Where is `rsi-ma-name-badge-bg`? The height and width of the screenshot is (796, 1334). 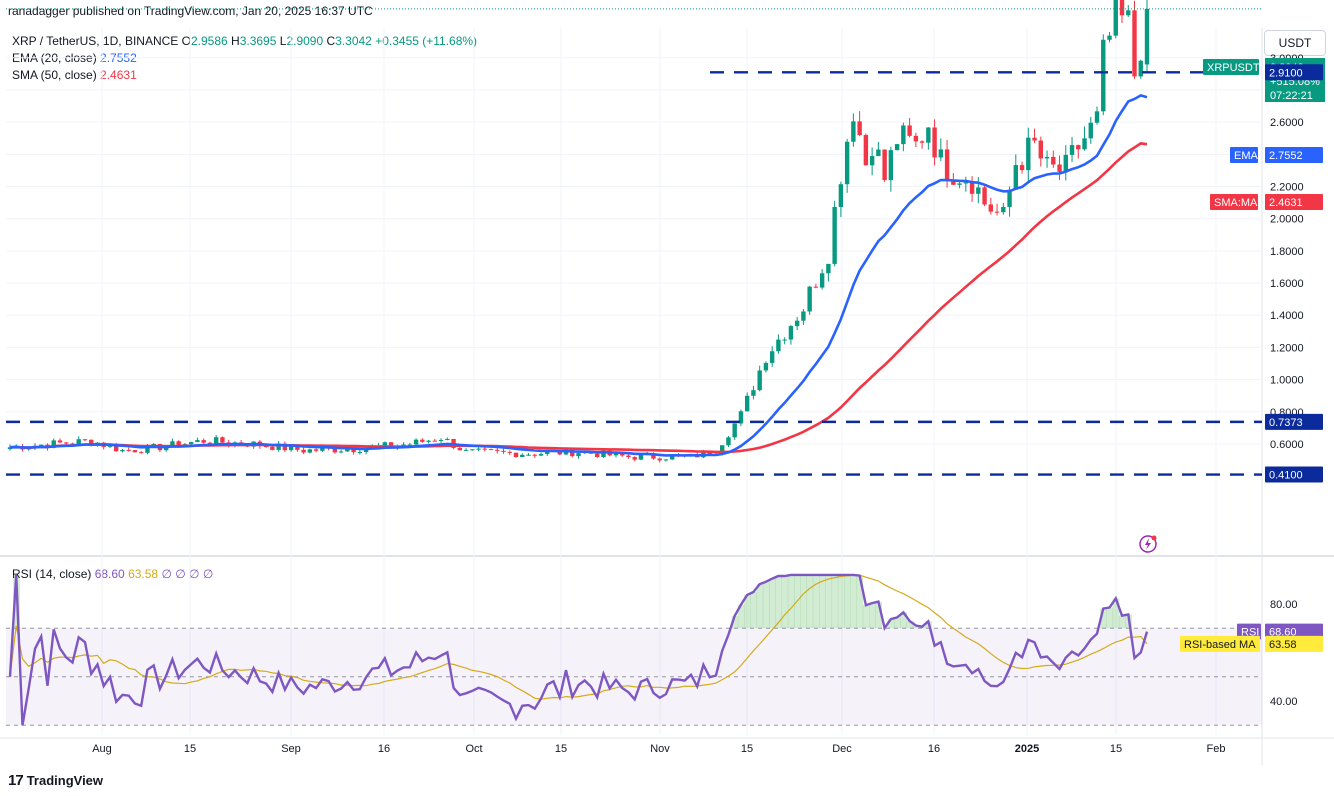 rsi-ma-name-badge-bg is located at coordinates (1220, 643).